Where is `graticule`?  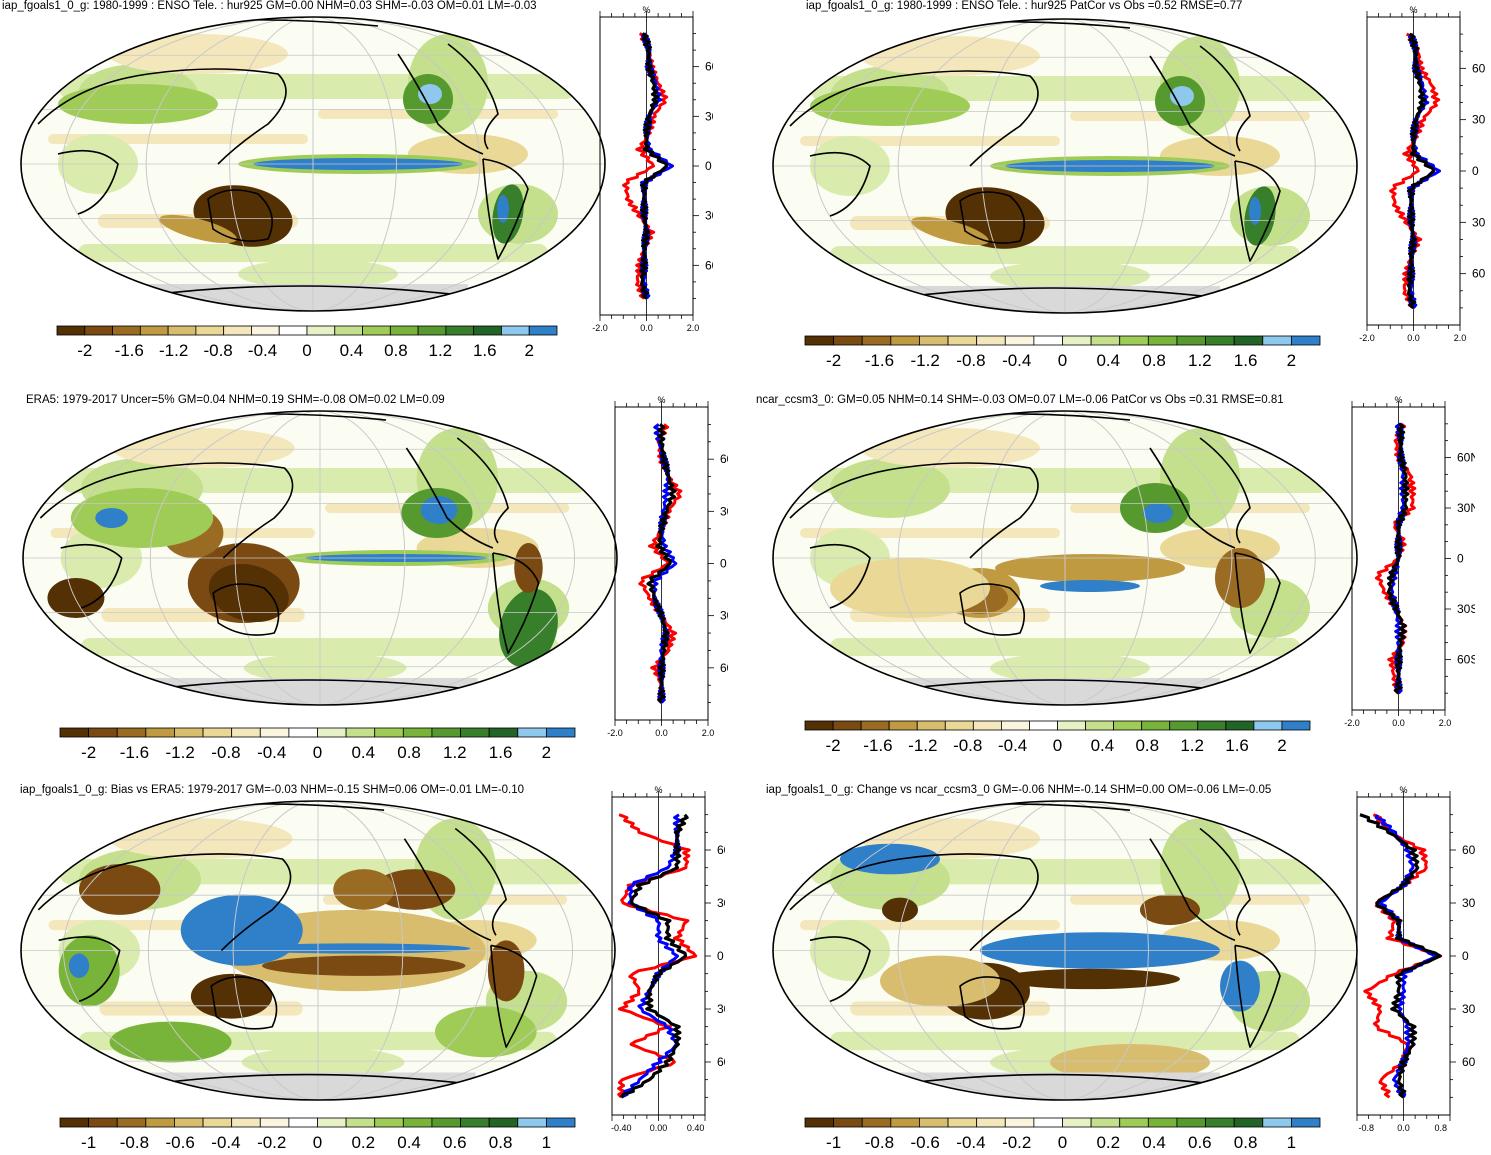
graticule is located at coordinates (318, 950).